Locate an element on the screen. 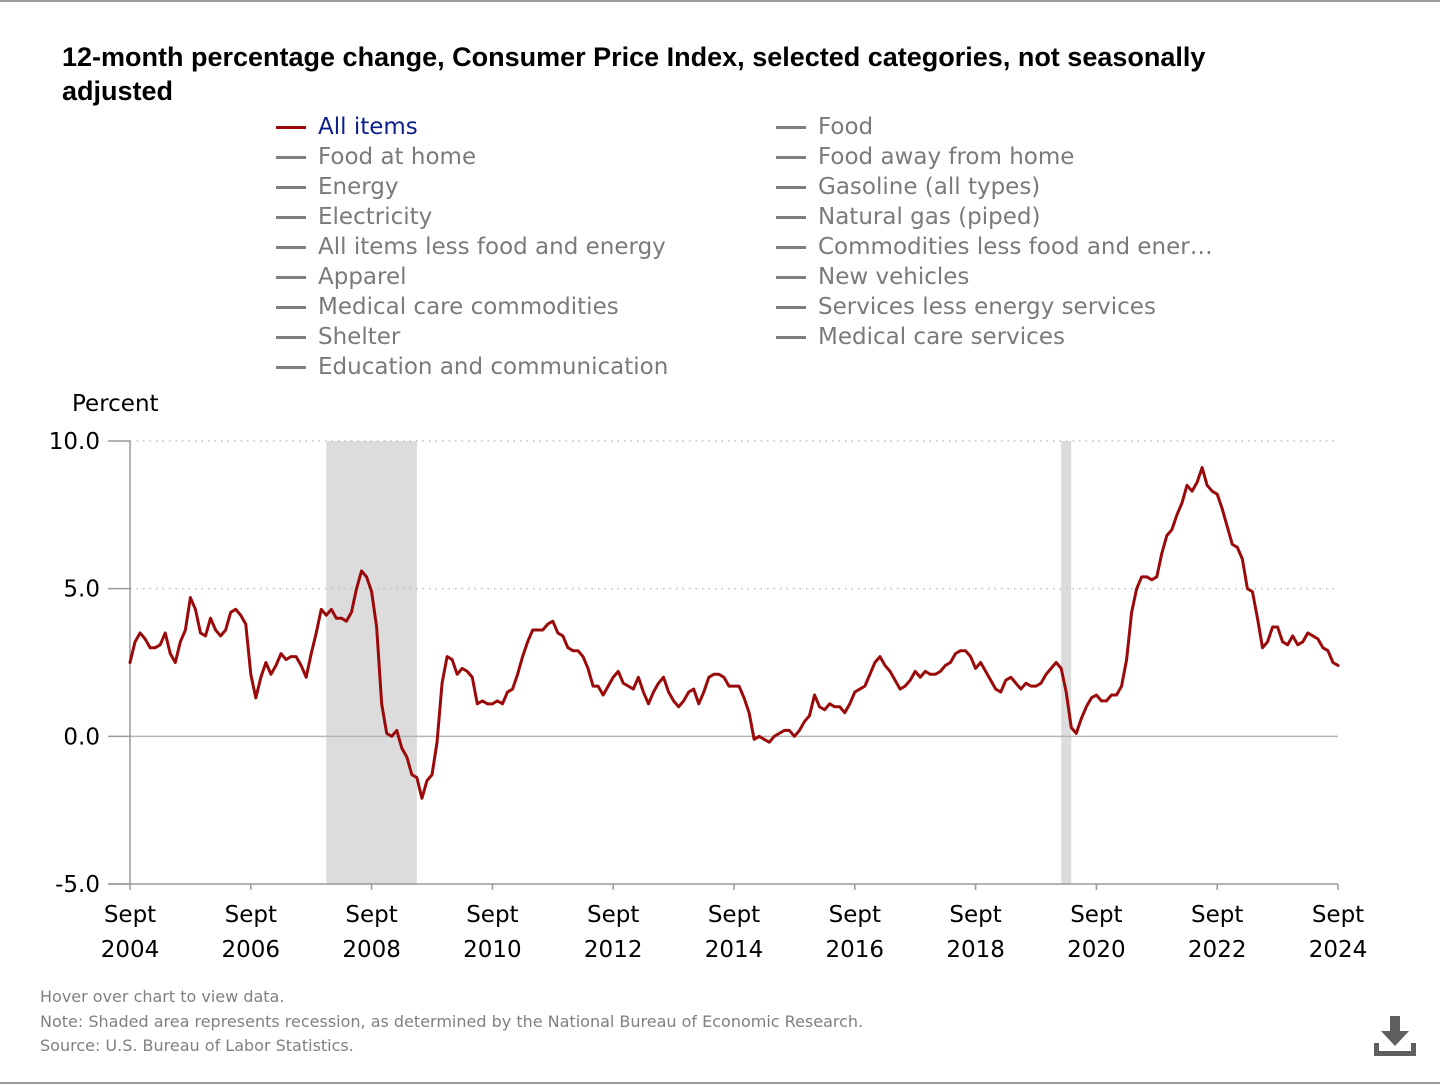 The image size is (1440, 1086). legend-item: Energy is located at coordinates (337, 187).